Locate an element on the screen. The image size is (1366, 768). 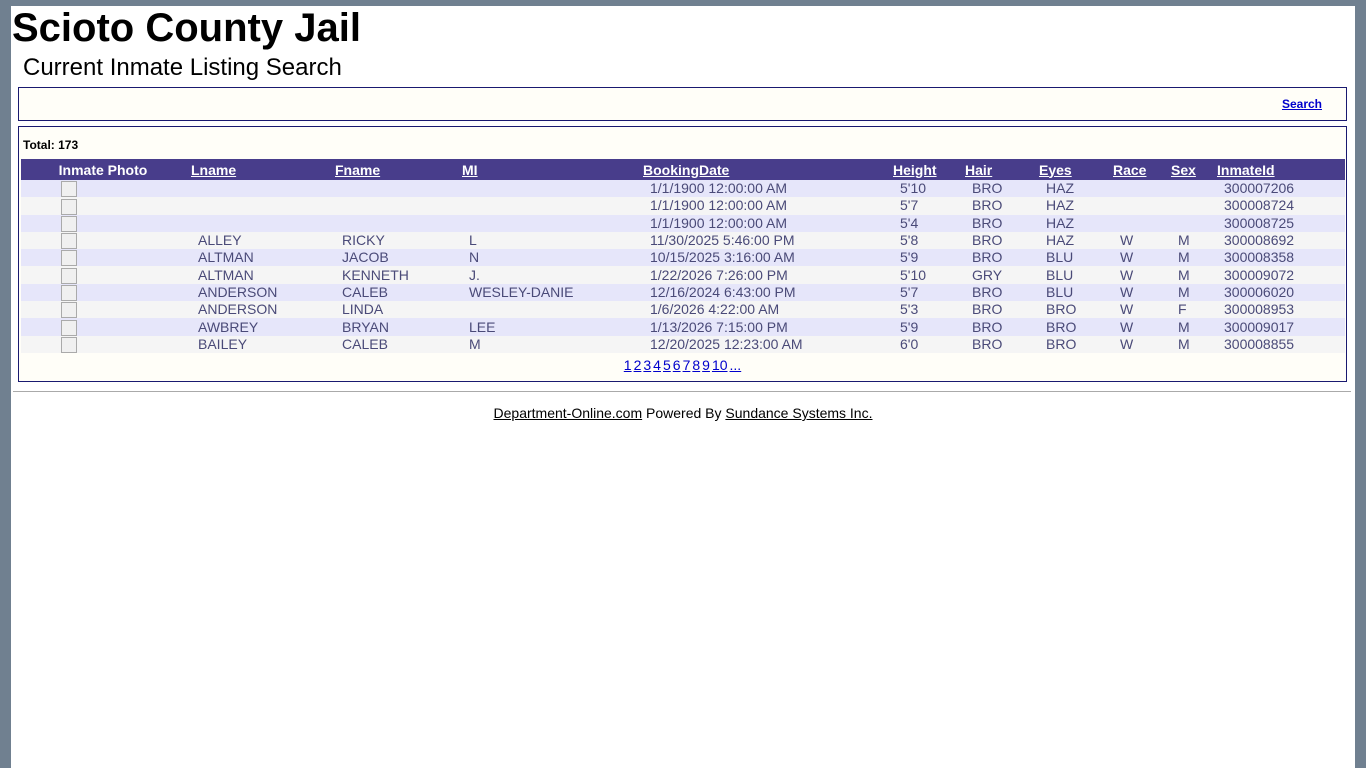
sort-link: Lname is located at coordinates (214, 169).